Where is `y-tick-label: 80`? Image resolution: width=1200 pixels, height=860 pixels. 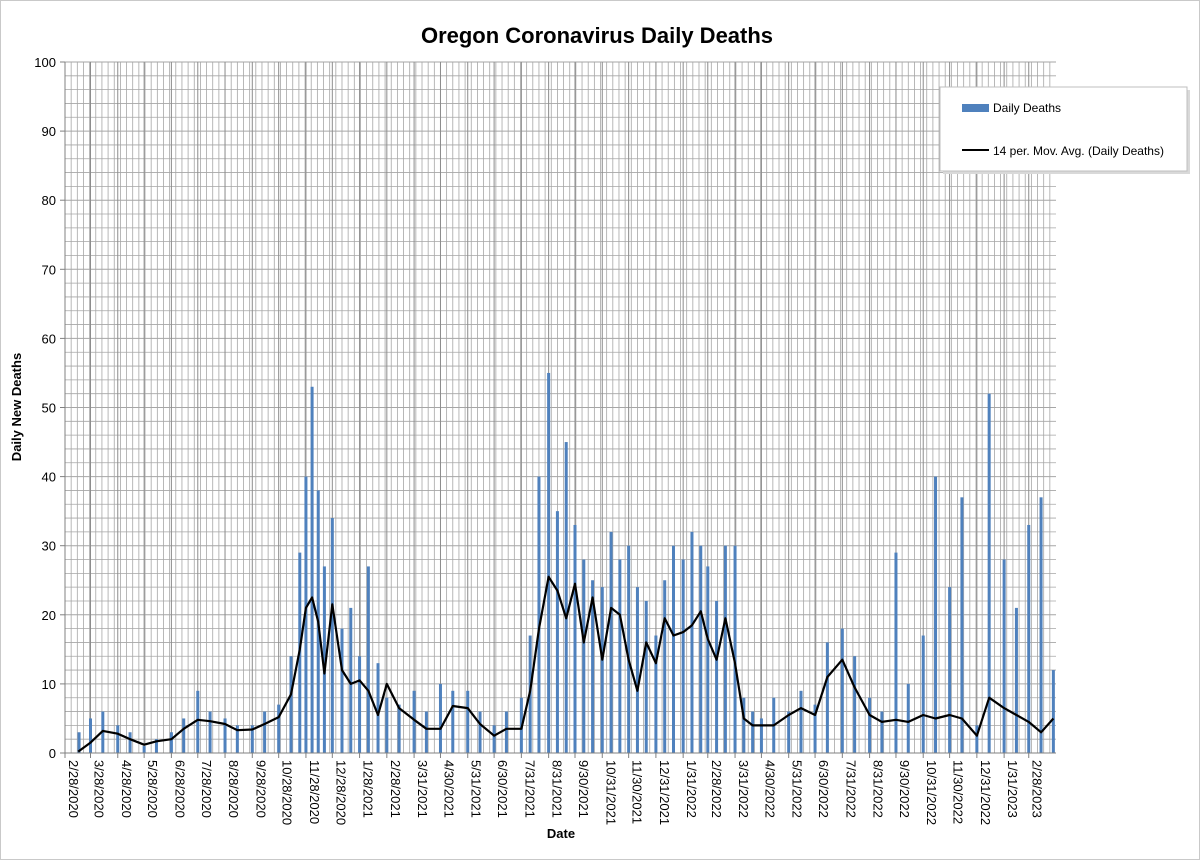 y-tick-label: 80 is located at coordinates (49, 200).